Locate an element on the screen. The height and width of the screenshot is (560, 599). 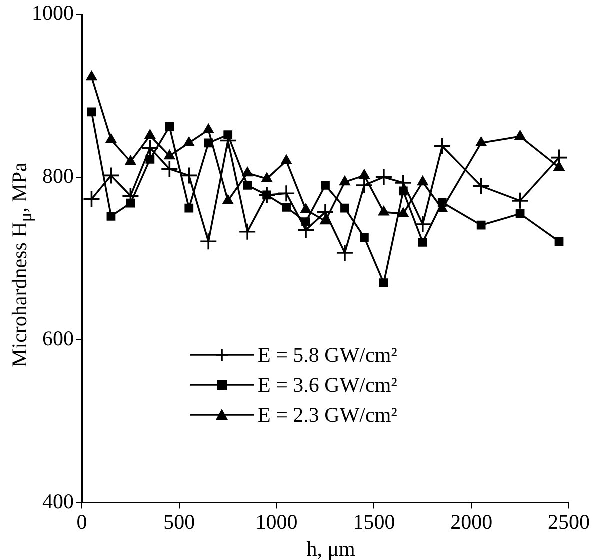
x-tick-label: 1000 is located at coordinates (277, 522).